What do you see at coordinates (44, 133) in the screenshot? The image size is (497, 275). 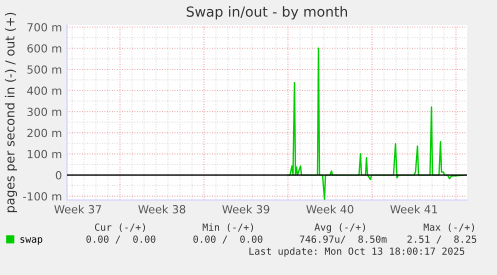 I see `y-tick-label: 200 m` at bounding box center [44, 133].